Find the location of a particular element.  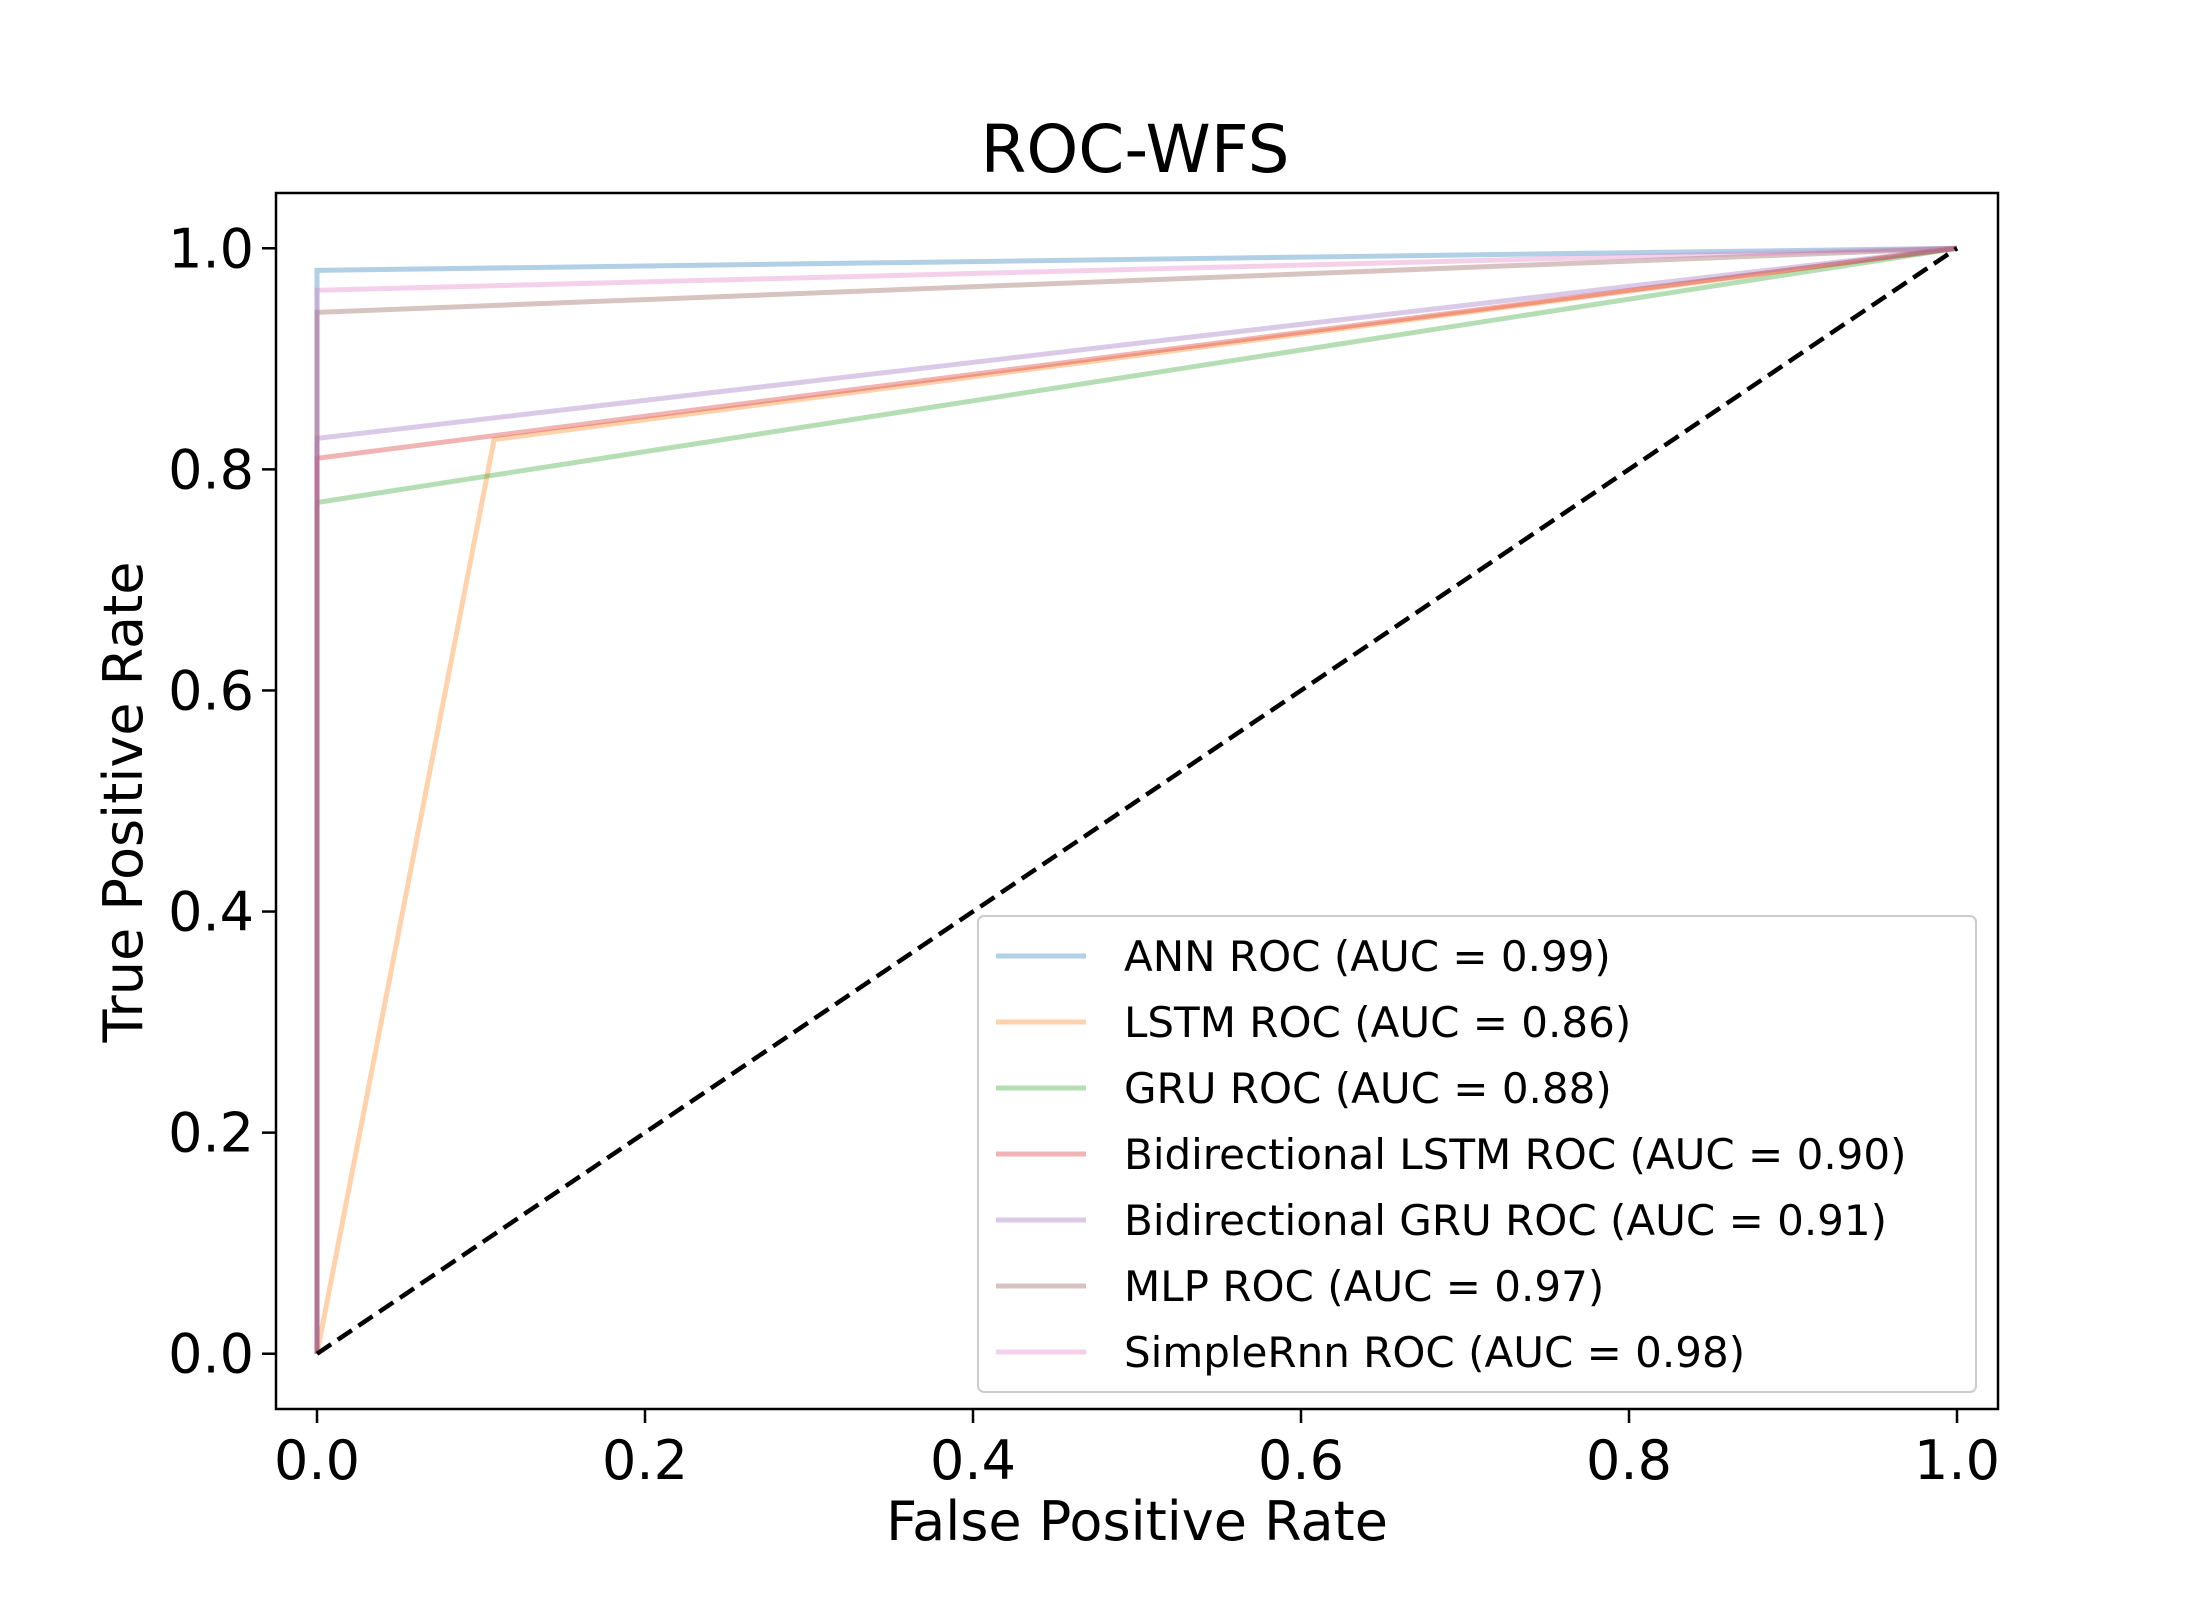

legend-label: ANN ROC (AUC = 0.99) is located at coordinates (1367, 956).